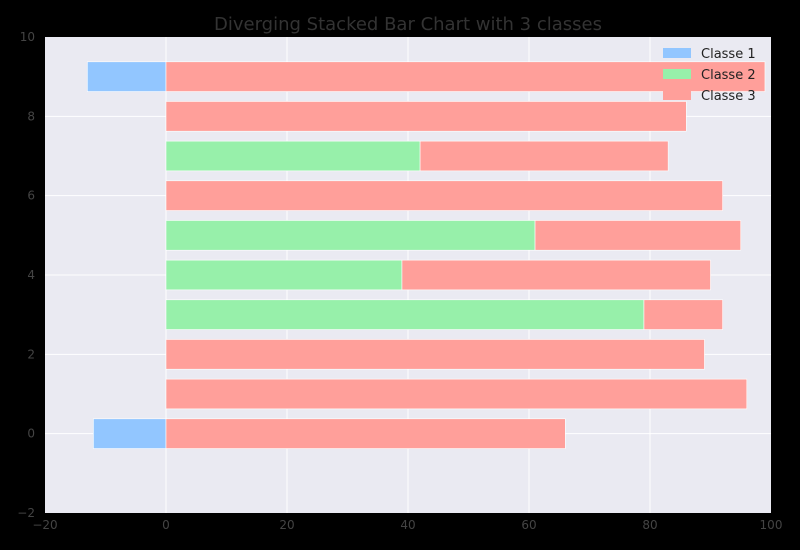  What do you see at coordinates (27, 37) in the screenshot?
I see `y-tick-label: 10` at bounding box center [27, 37].